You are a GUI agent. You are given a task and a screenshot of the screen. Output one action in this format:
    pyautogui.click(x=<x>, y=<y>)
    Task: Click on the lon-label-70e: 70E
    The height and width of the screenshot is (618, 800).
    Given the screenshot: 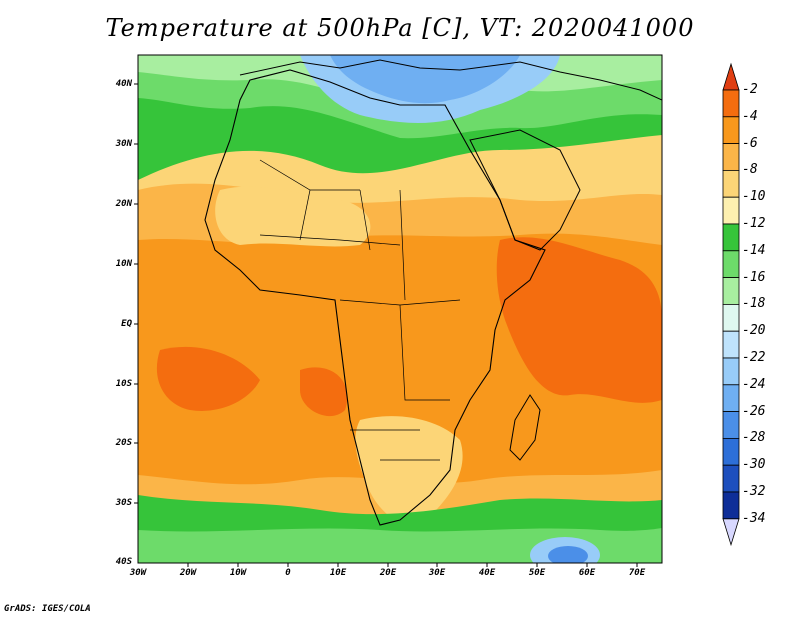 What is the action you would take?
    pyautogui.click(x=637, y=573)
    